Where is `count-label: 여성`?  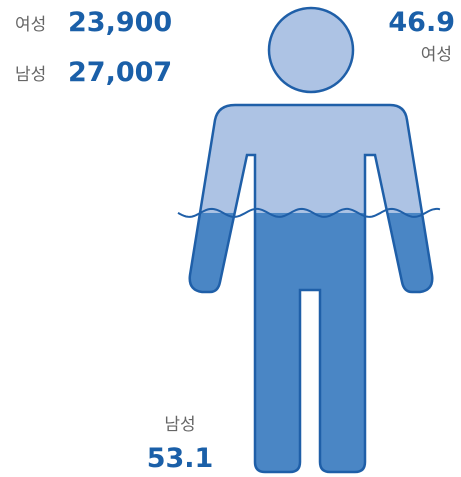 count-label: 여성 is located at coordinates (30, 25).